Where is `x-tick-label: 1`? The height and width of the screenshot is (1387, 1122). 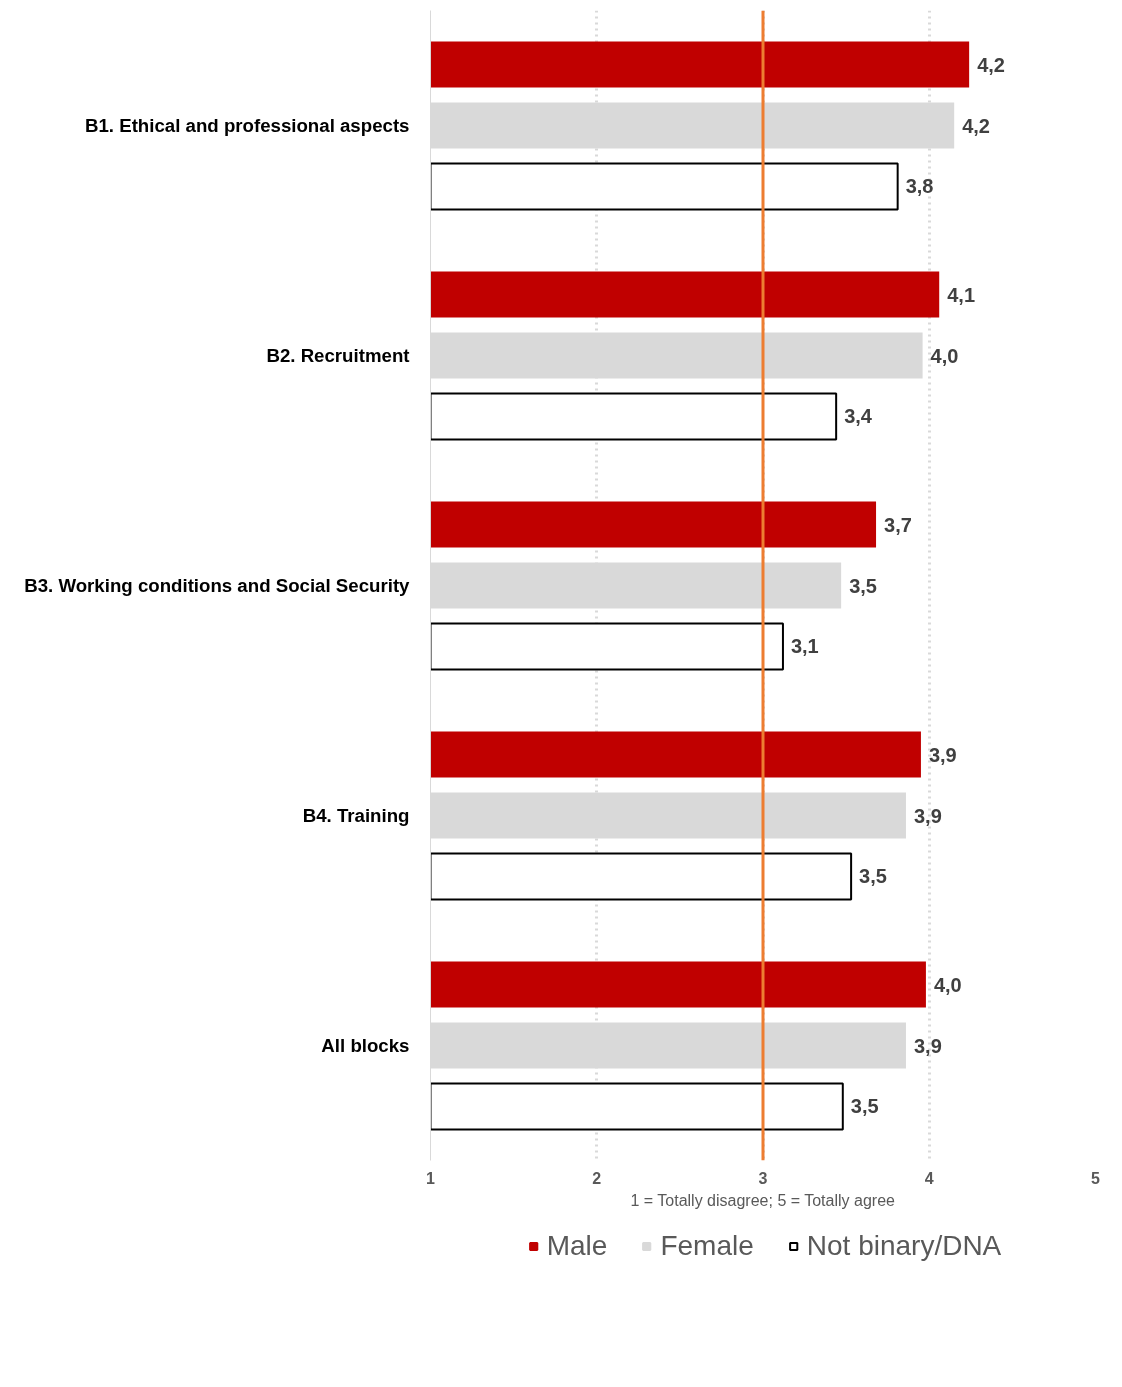 x-tick-label: 1 is located at coordinates (431, 1178).